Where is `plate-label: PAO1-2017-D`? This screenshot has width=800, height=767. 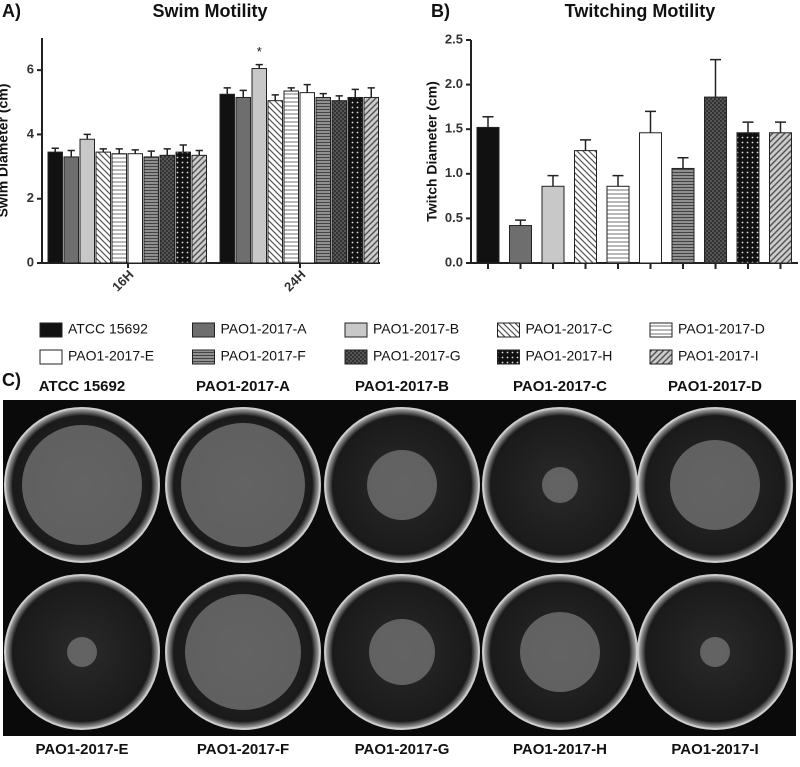
plate-label: PAO1-2017-D is located at coordinates (715, 386).